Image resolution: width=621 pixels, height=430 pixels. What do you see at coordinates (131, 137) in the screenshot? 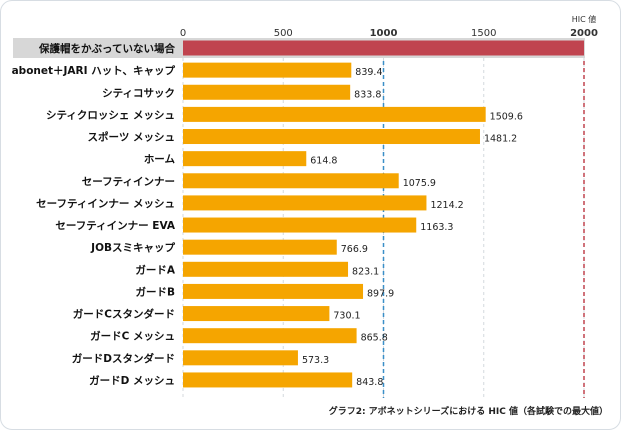
I see `category-label: スポーツ メッシュ` at bounding box center [131, 137].